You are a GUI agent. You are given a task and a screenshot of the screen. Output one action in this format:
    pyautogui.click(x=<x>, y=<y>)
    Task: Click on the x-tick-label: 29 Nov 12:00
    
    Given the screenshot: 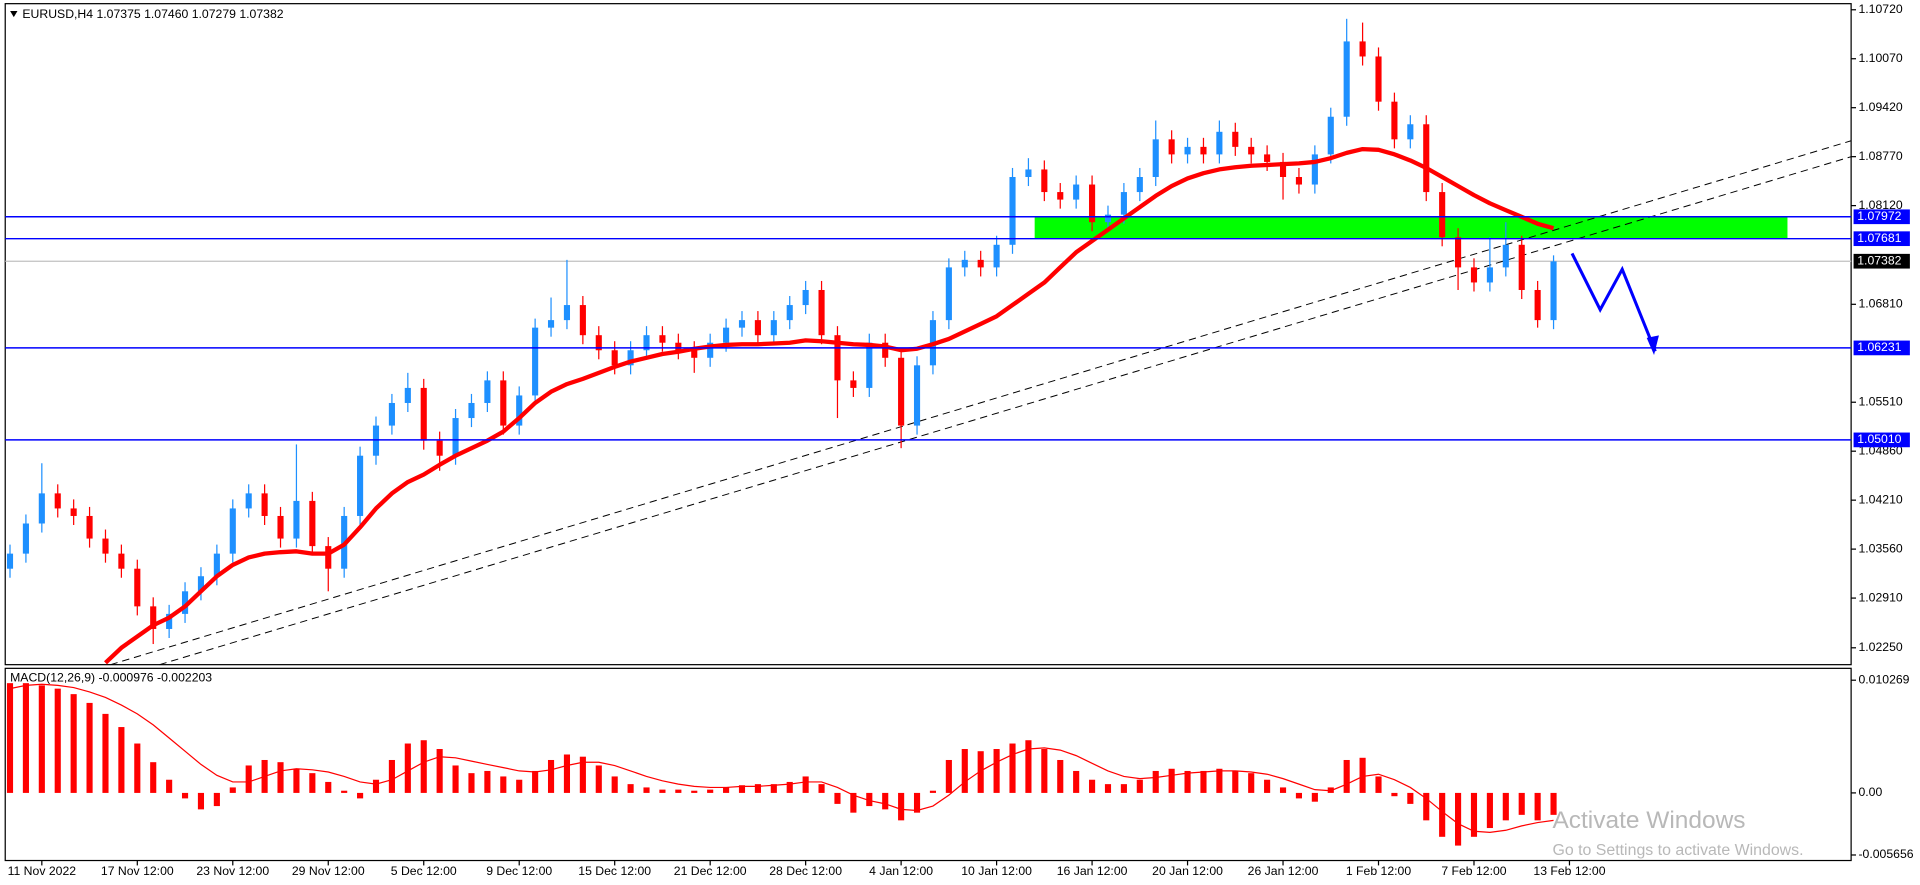 What is the action you would take?
    pyautogui.click(x=328, y=871)
    